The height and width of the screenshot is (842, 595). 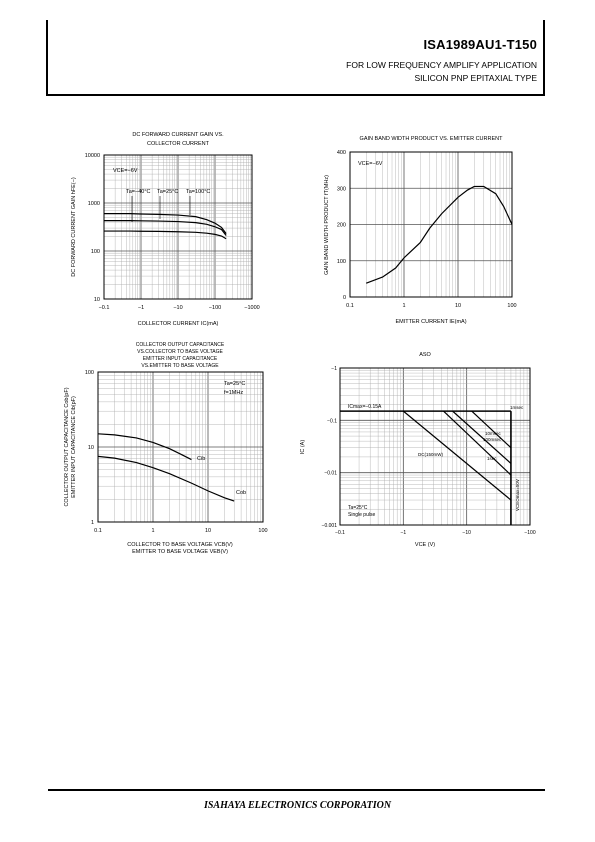 I want to click on aso-x-tick: −10, so click(x=466, y=533).